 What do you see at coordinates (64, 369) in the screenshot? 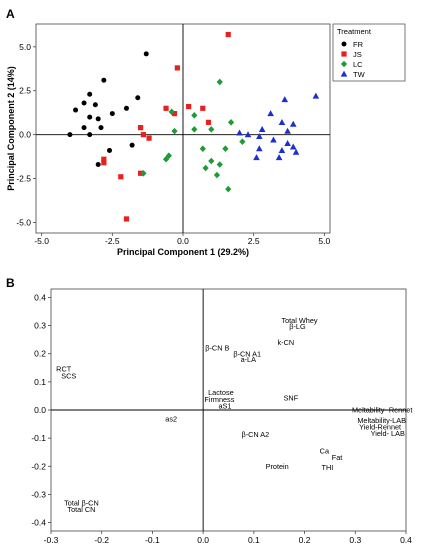
I see `loading-label-rct: RCT` at bounding box center [64, 369].